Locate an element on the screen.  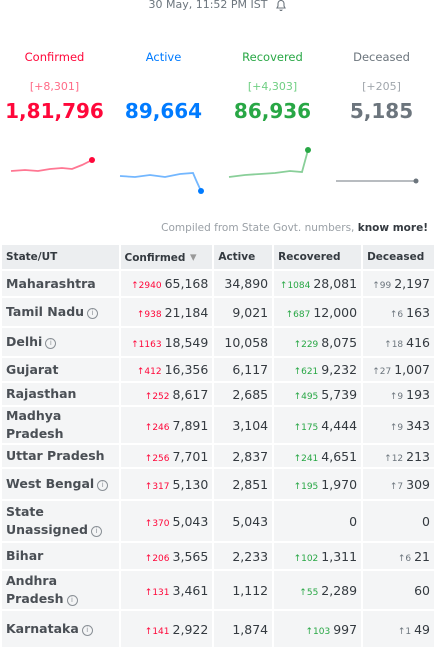
card-total: 86,936 is located at coordinates (272, 111).